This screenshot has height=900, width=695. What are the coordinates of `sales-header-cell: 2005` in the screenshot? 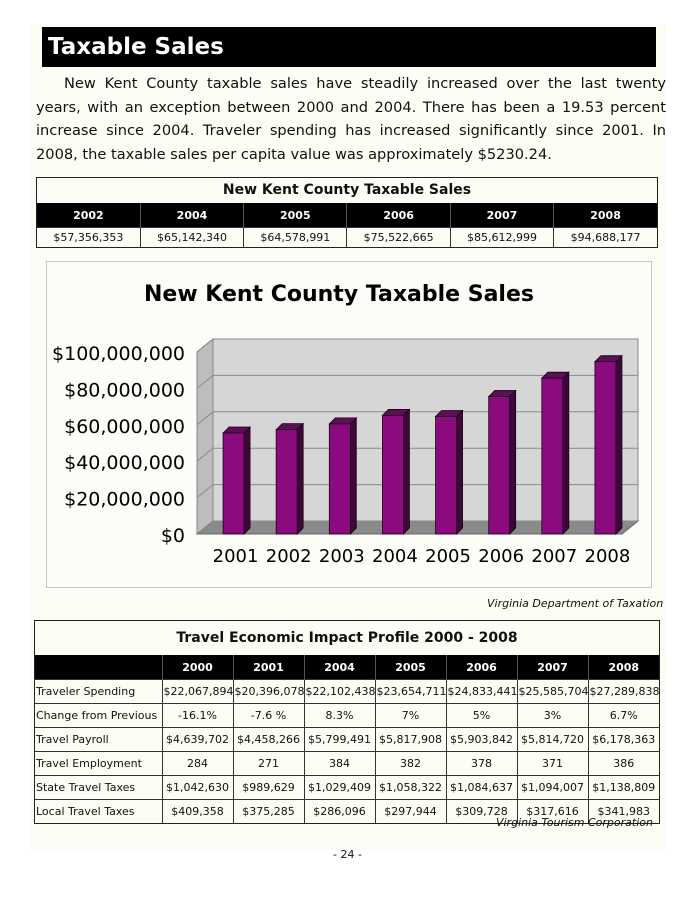 It's located at (295, 215).